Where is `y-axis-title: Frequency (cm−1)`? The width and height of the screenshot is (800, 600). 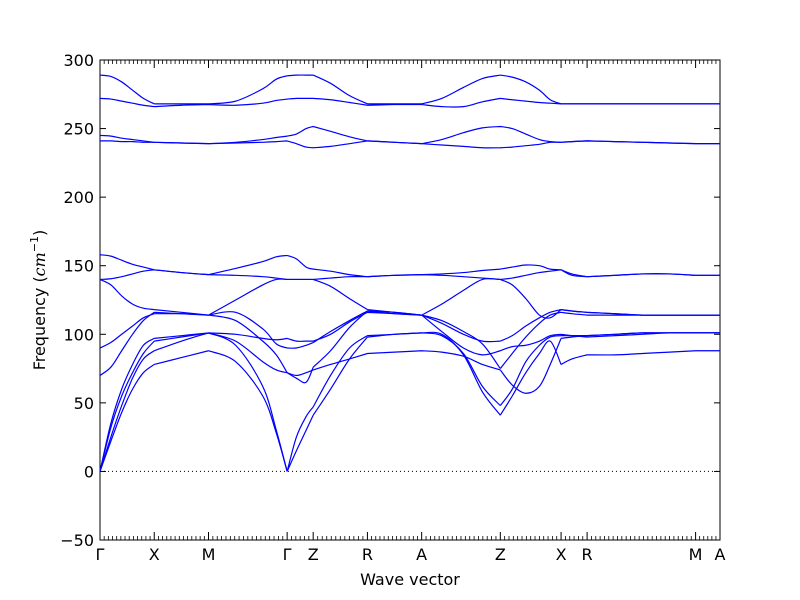 y-axis-title: Frequency (cm−1) is located at coordinates (38, 300).